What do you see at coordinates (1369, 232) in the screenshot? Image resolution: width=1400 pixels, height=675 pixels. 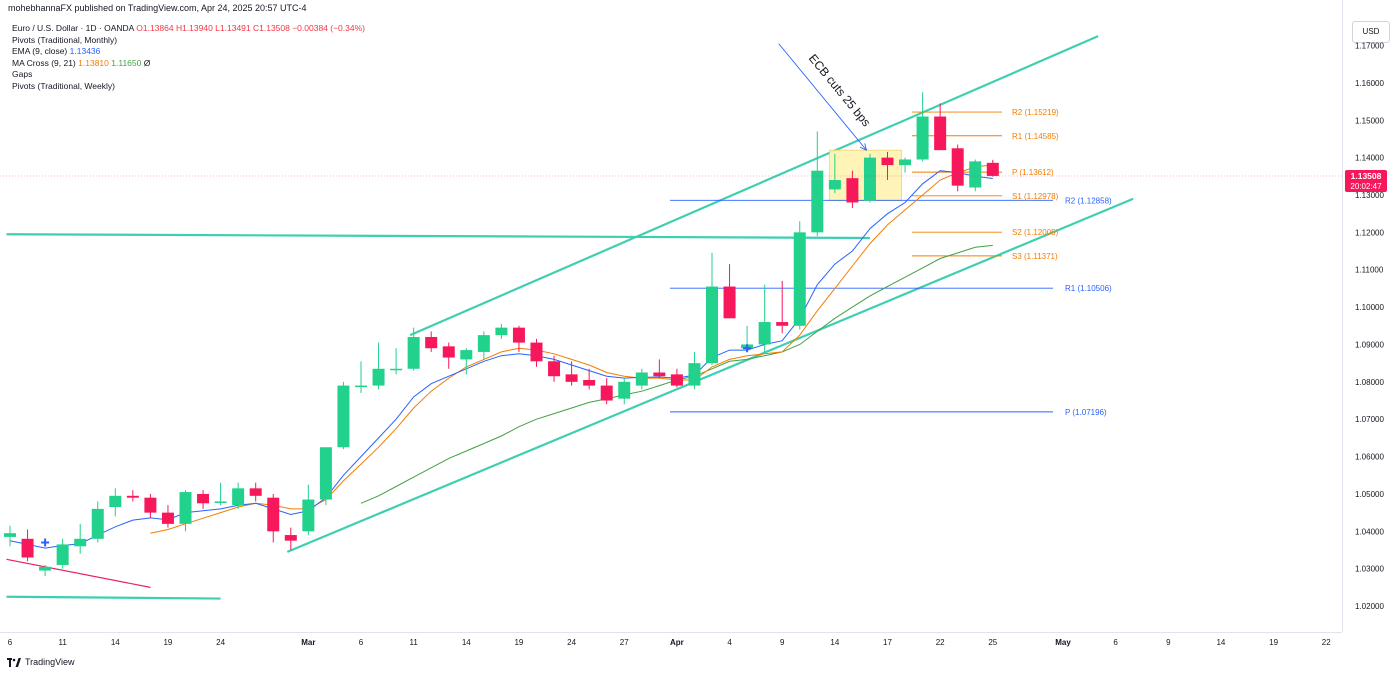 I see `y-tick-label: 1.12000` at bounding box center [1369, 232].